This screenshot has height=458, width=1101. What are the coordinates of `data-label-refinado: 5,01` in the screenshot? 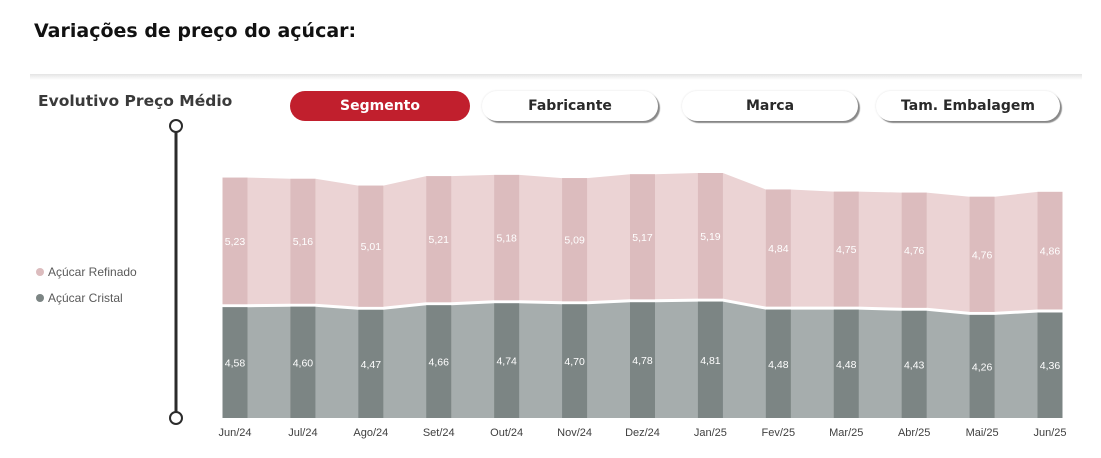 It's located at (371, 247).